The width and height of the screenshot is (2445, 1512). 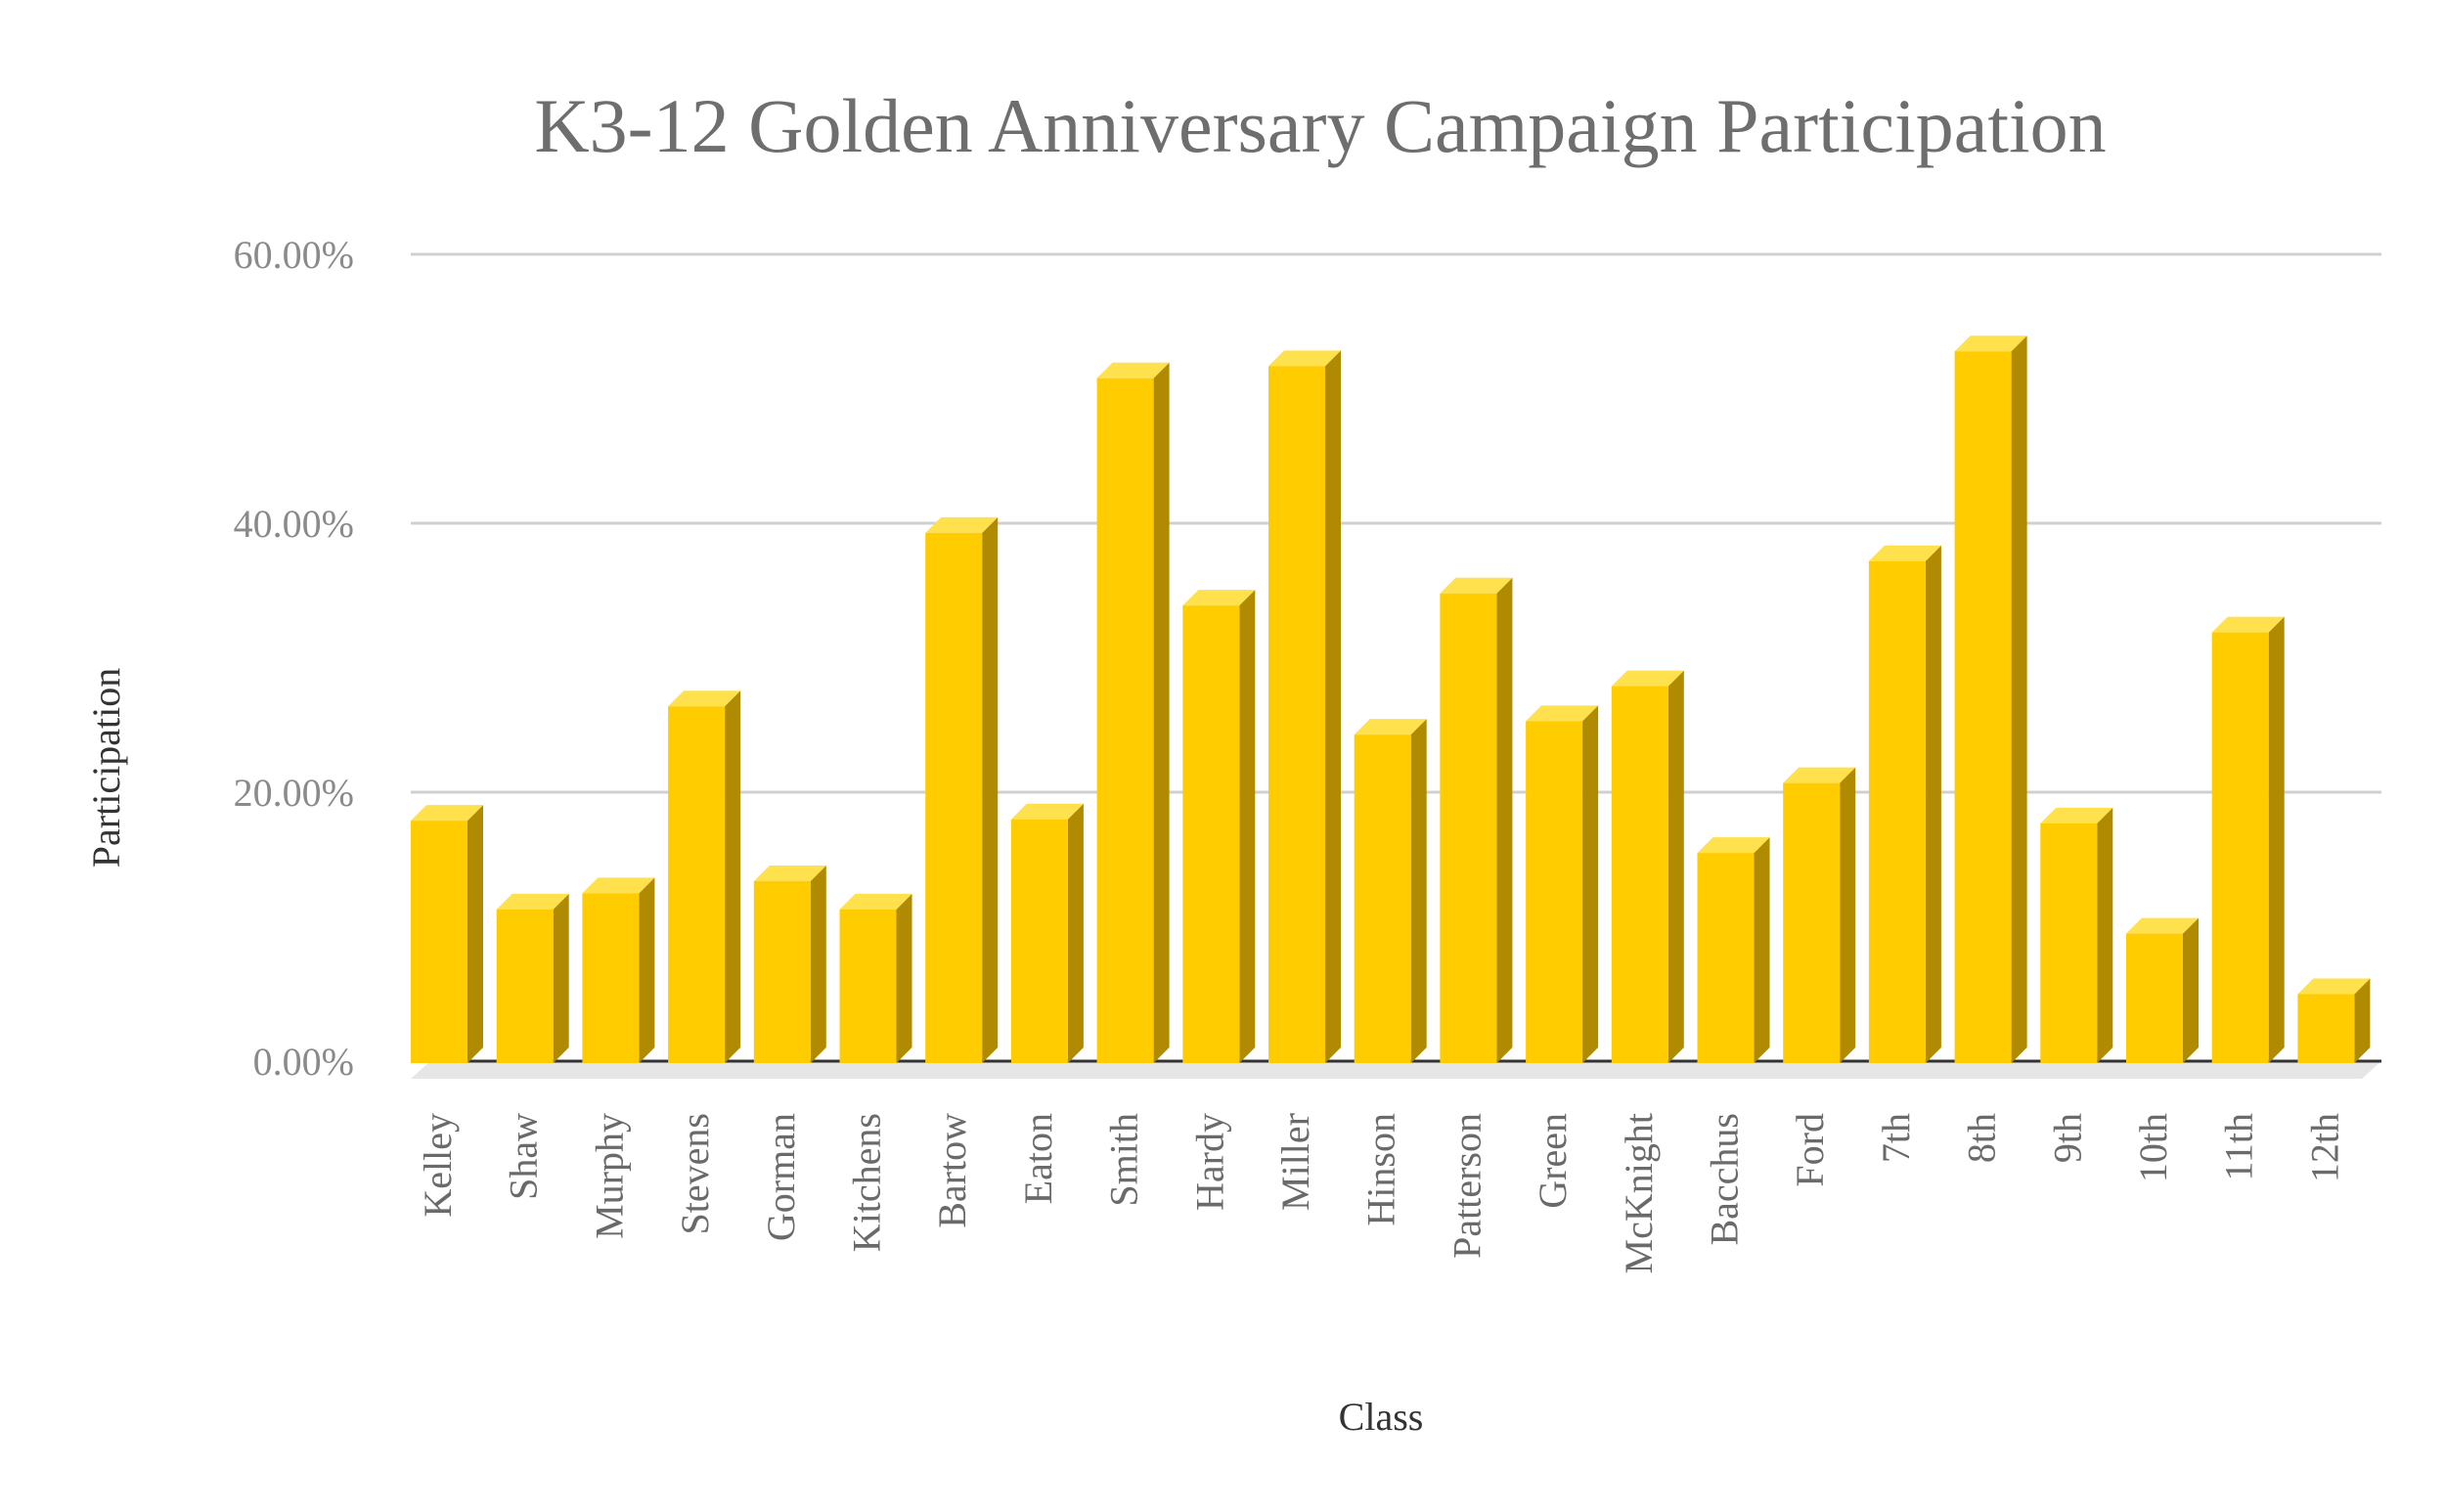 I want to click on x-tick-label: Bartow, so click(x=952, y=1171).